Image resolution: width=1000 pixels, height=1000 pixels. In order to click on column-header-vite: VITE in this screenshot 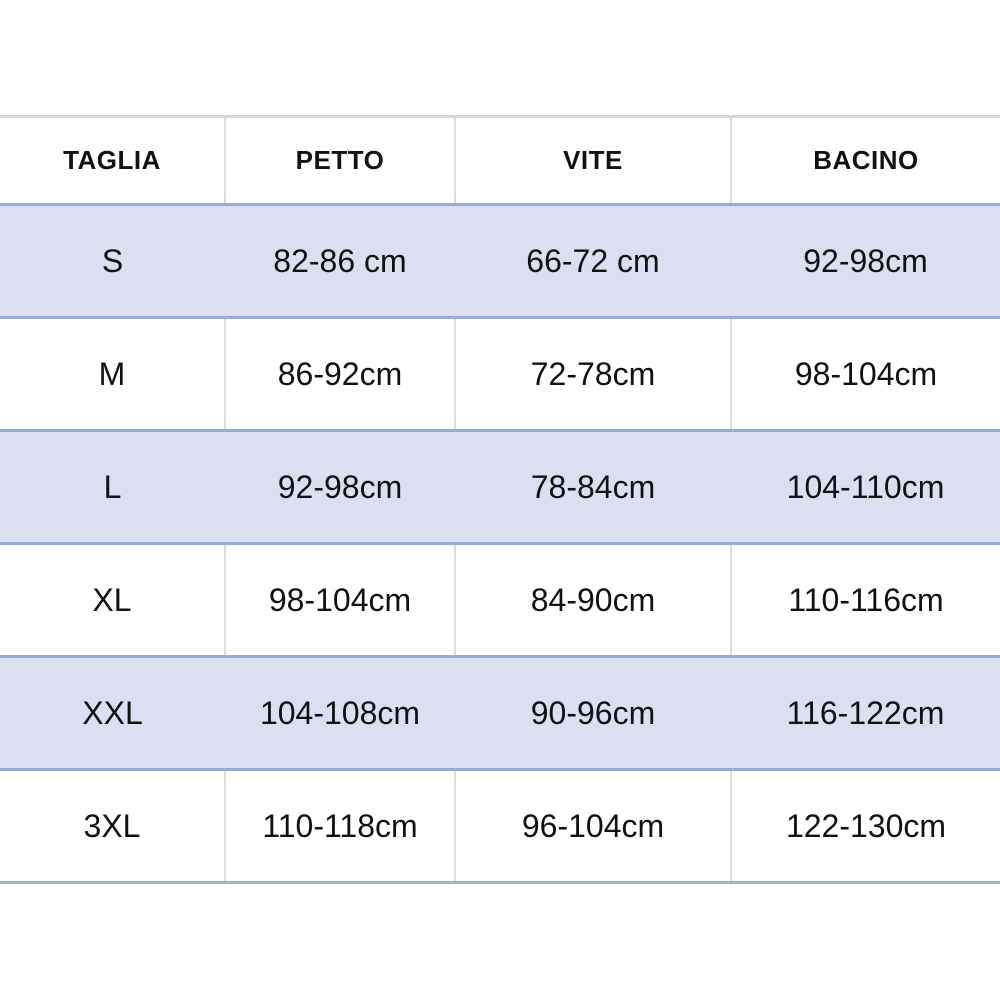, I will do `click(593, 160)`.